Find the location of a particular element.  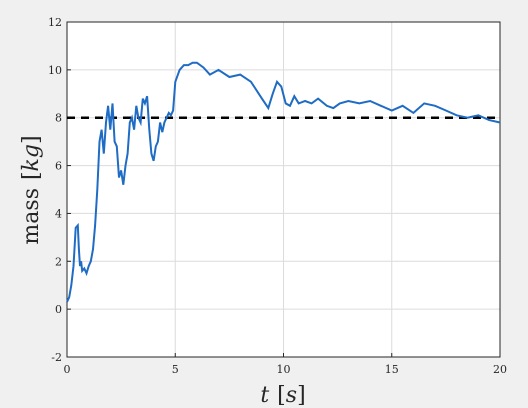

y-tick-label: 8 is located at coordinates (58, 118).